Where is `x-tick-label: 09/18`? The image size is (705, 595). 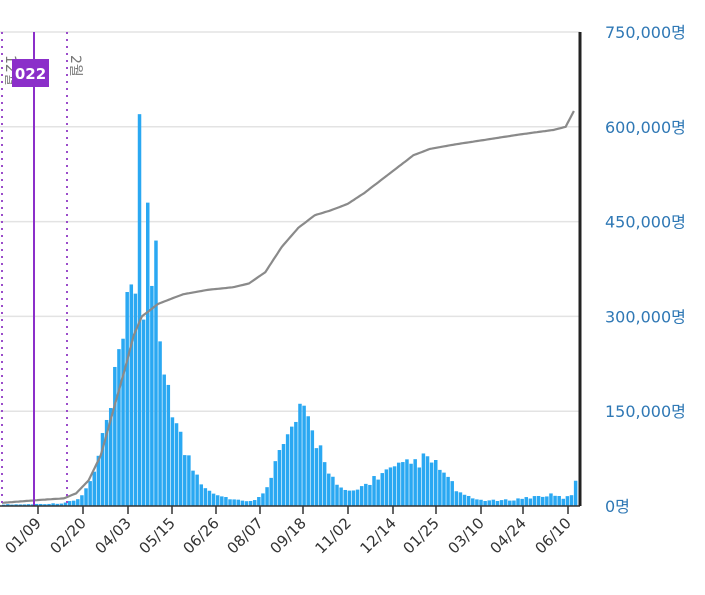
x-tick-label: 09/18 is located at coordinates (288, 535).